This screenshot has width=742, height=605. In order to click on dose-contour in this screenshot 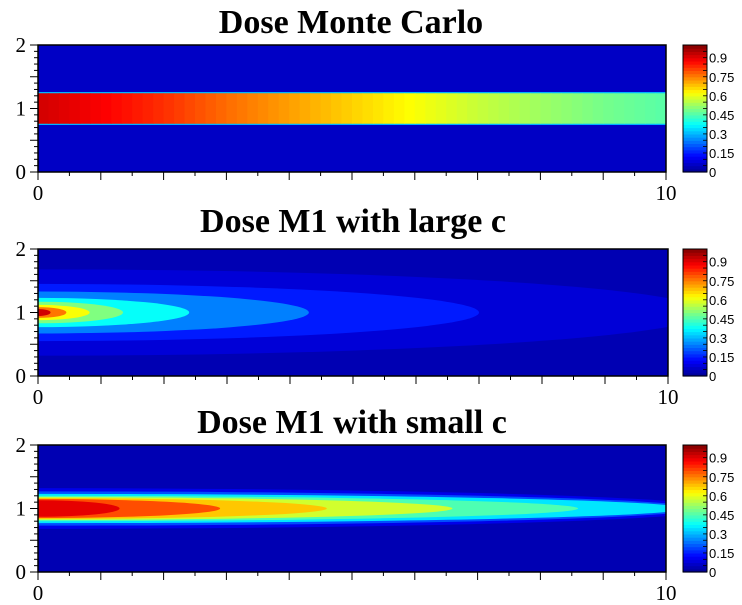, I will do `click(44, 312)`.